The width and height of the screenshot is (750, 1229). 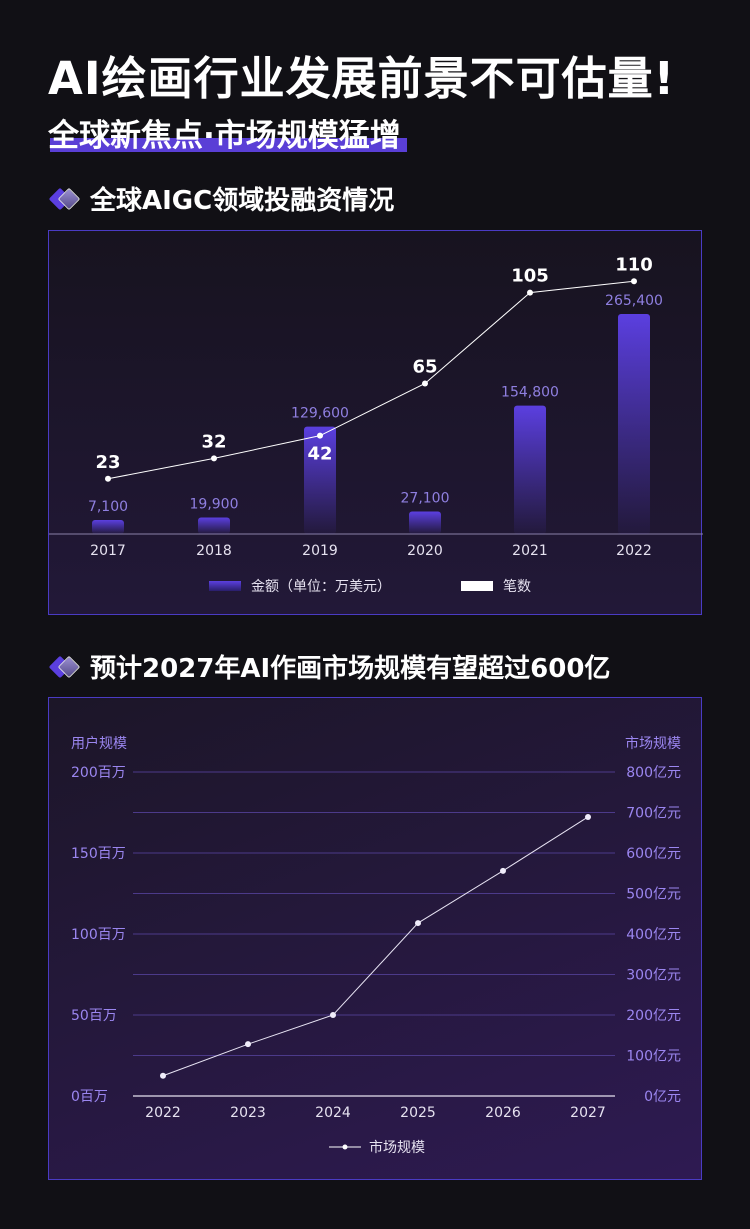 I want to click on x-tick-label: 2019, so click(x=320, y=551).